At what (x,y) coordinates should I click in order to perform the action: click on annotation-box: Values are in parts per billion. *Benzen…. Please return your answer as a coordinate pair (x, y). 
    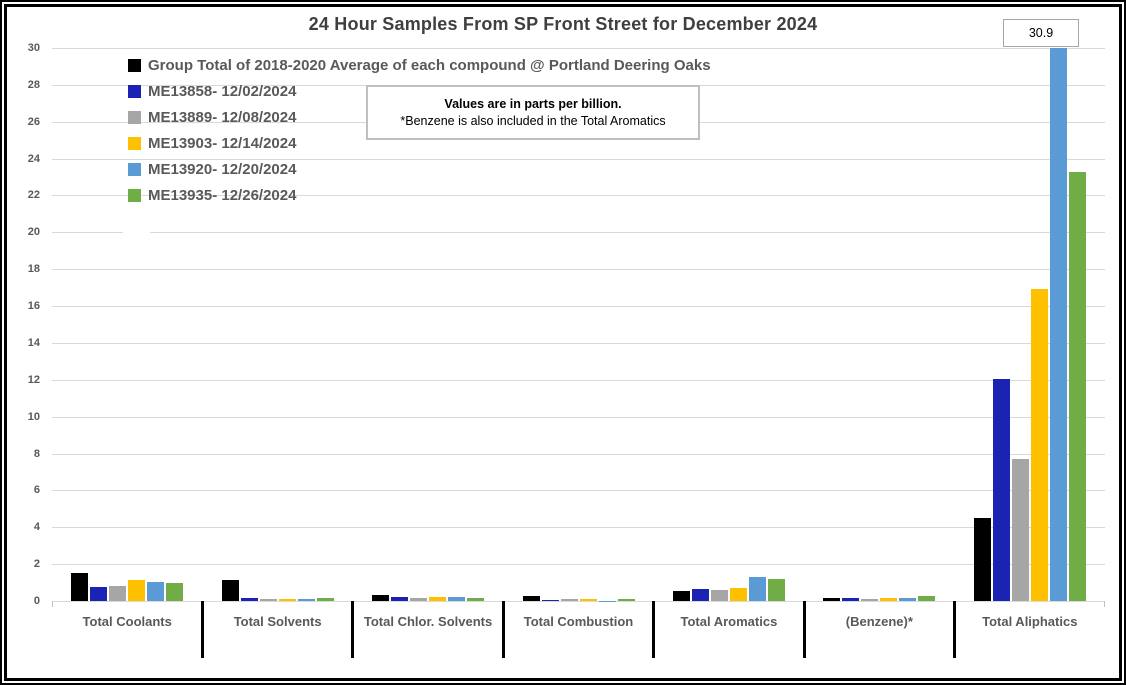
    Looking at the image, I should click on (533, 112).